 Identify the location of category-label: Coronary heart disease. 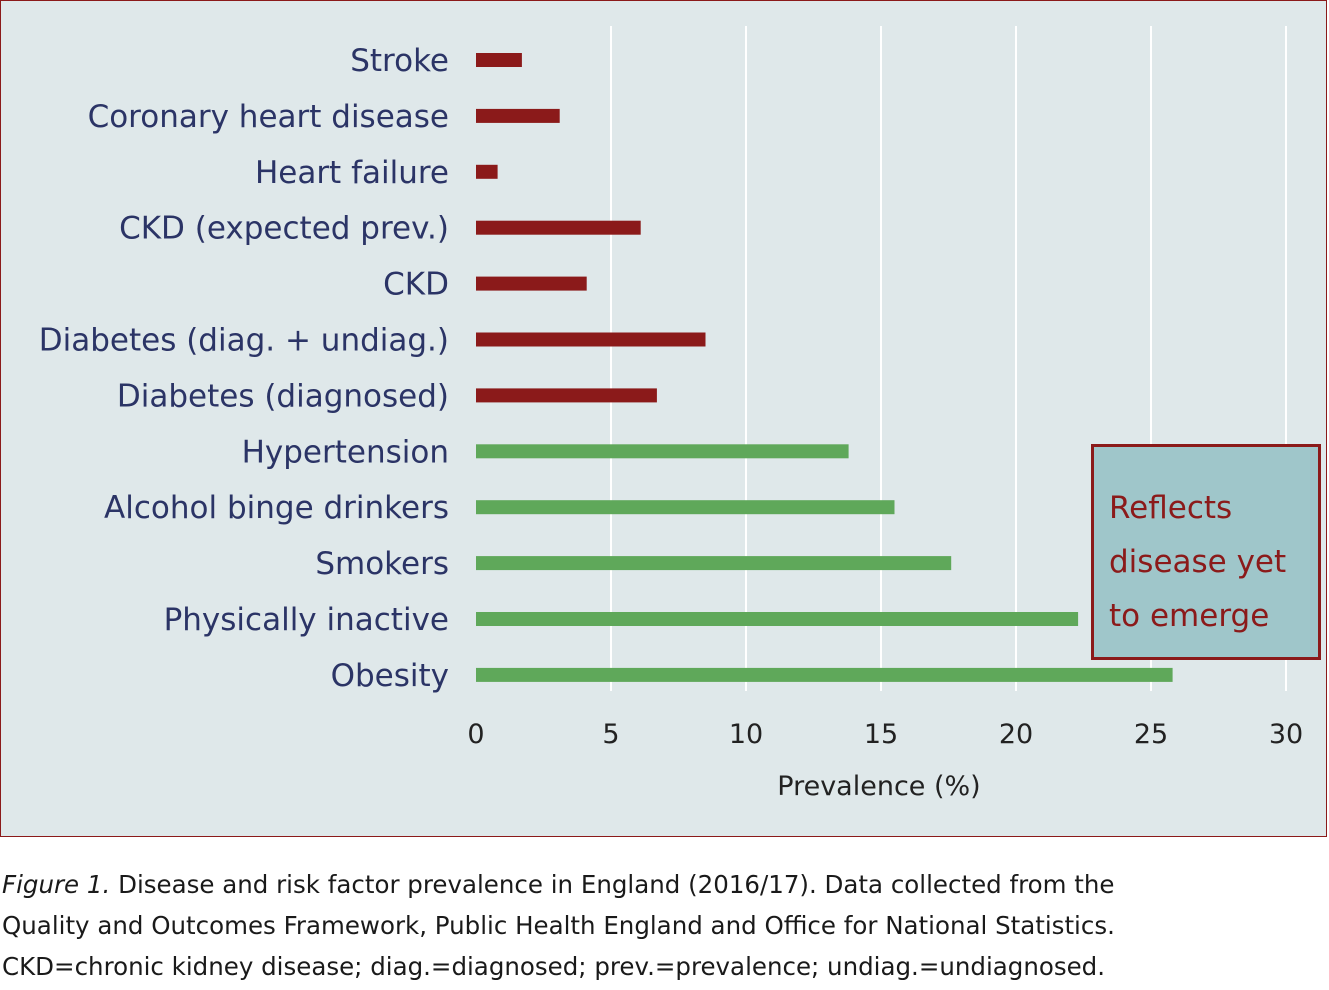
(268, 117).